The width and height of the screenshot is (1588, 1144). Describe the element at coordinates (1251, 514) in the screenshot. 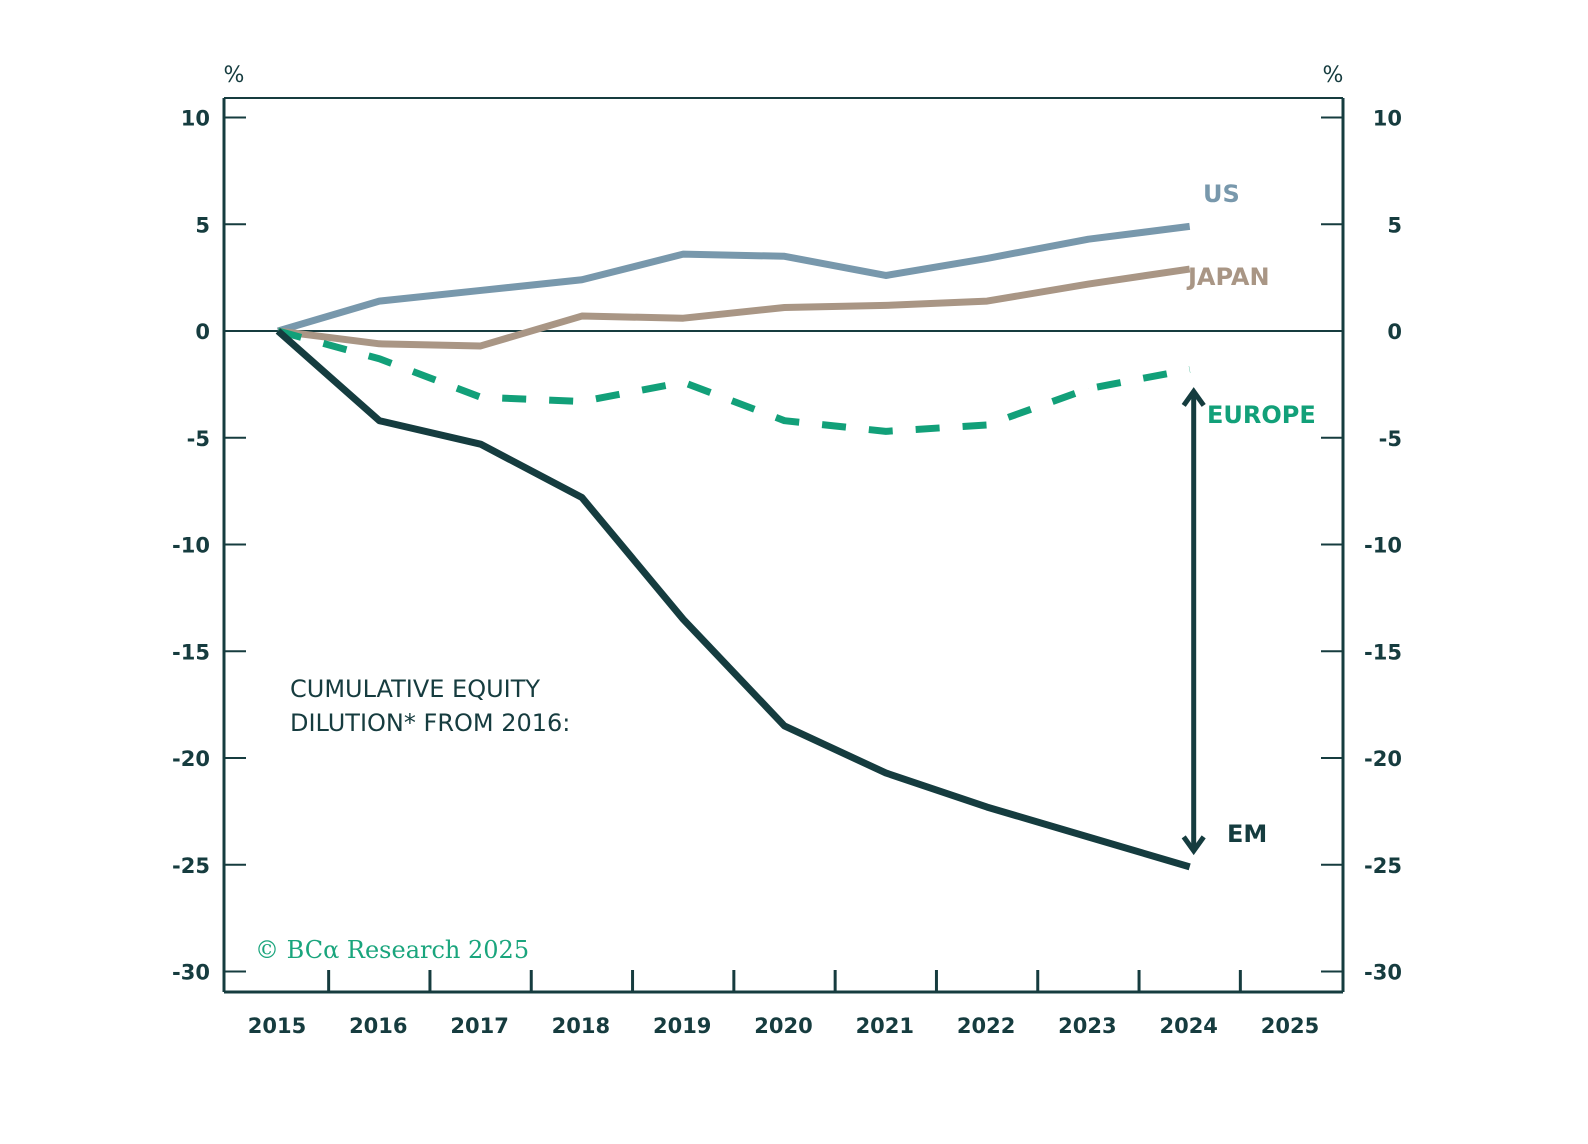

I see `series-labels: US JAPAN EUROPE EM` at that location.